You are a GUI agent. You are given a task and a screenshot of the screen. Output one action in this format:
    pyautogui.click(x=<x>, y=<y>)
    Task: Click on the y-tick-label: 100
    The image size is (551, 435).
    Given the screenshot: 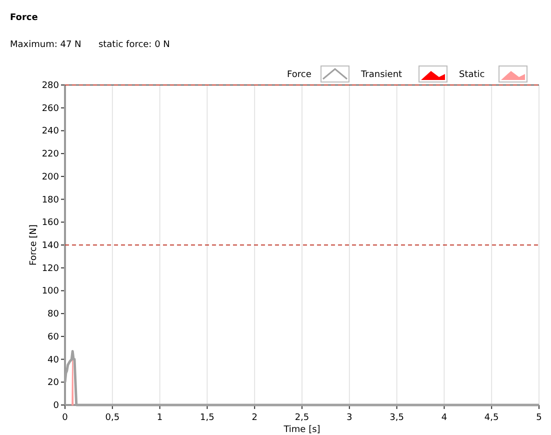 What is the action you would take?
    pyautogui.click(x=51, y=291)
    